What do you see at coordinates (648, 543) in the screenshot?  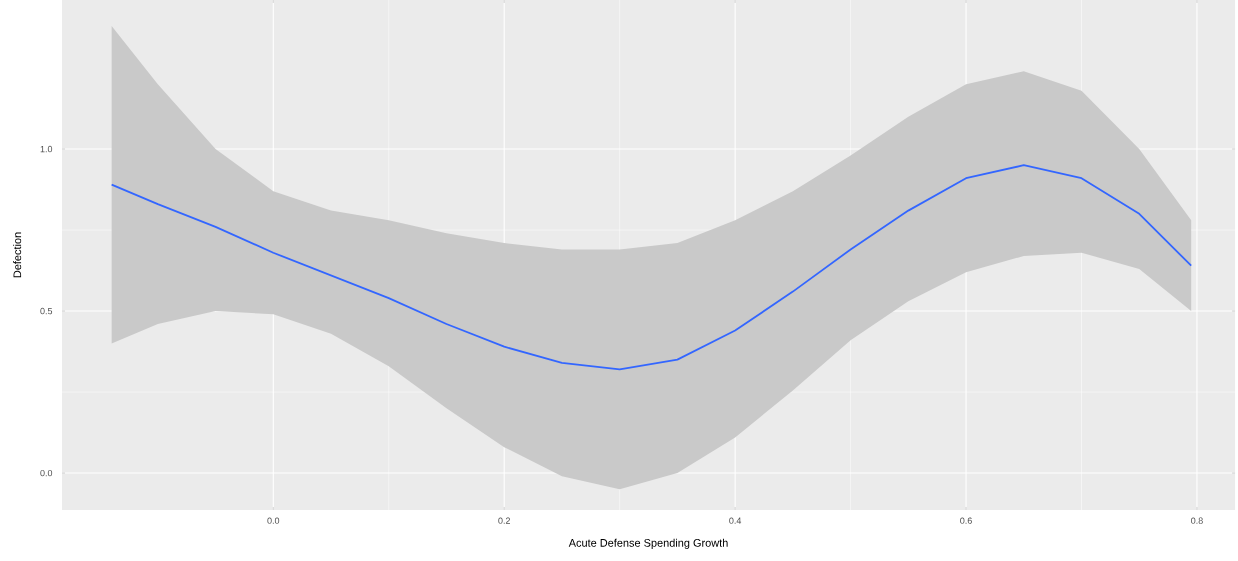 I see `x-axis-title: Acute Defense Spending Growth` at bounding box center [648, 543].